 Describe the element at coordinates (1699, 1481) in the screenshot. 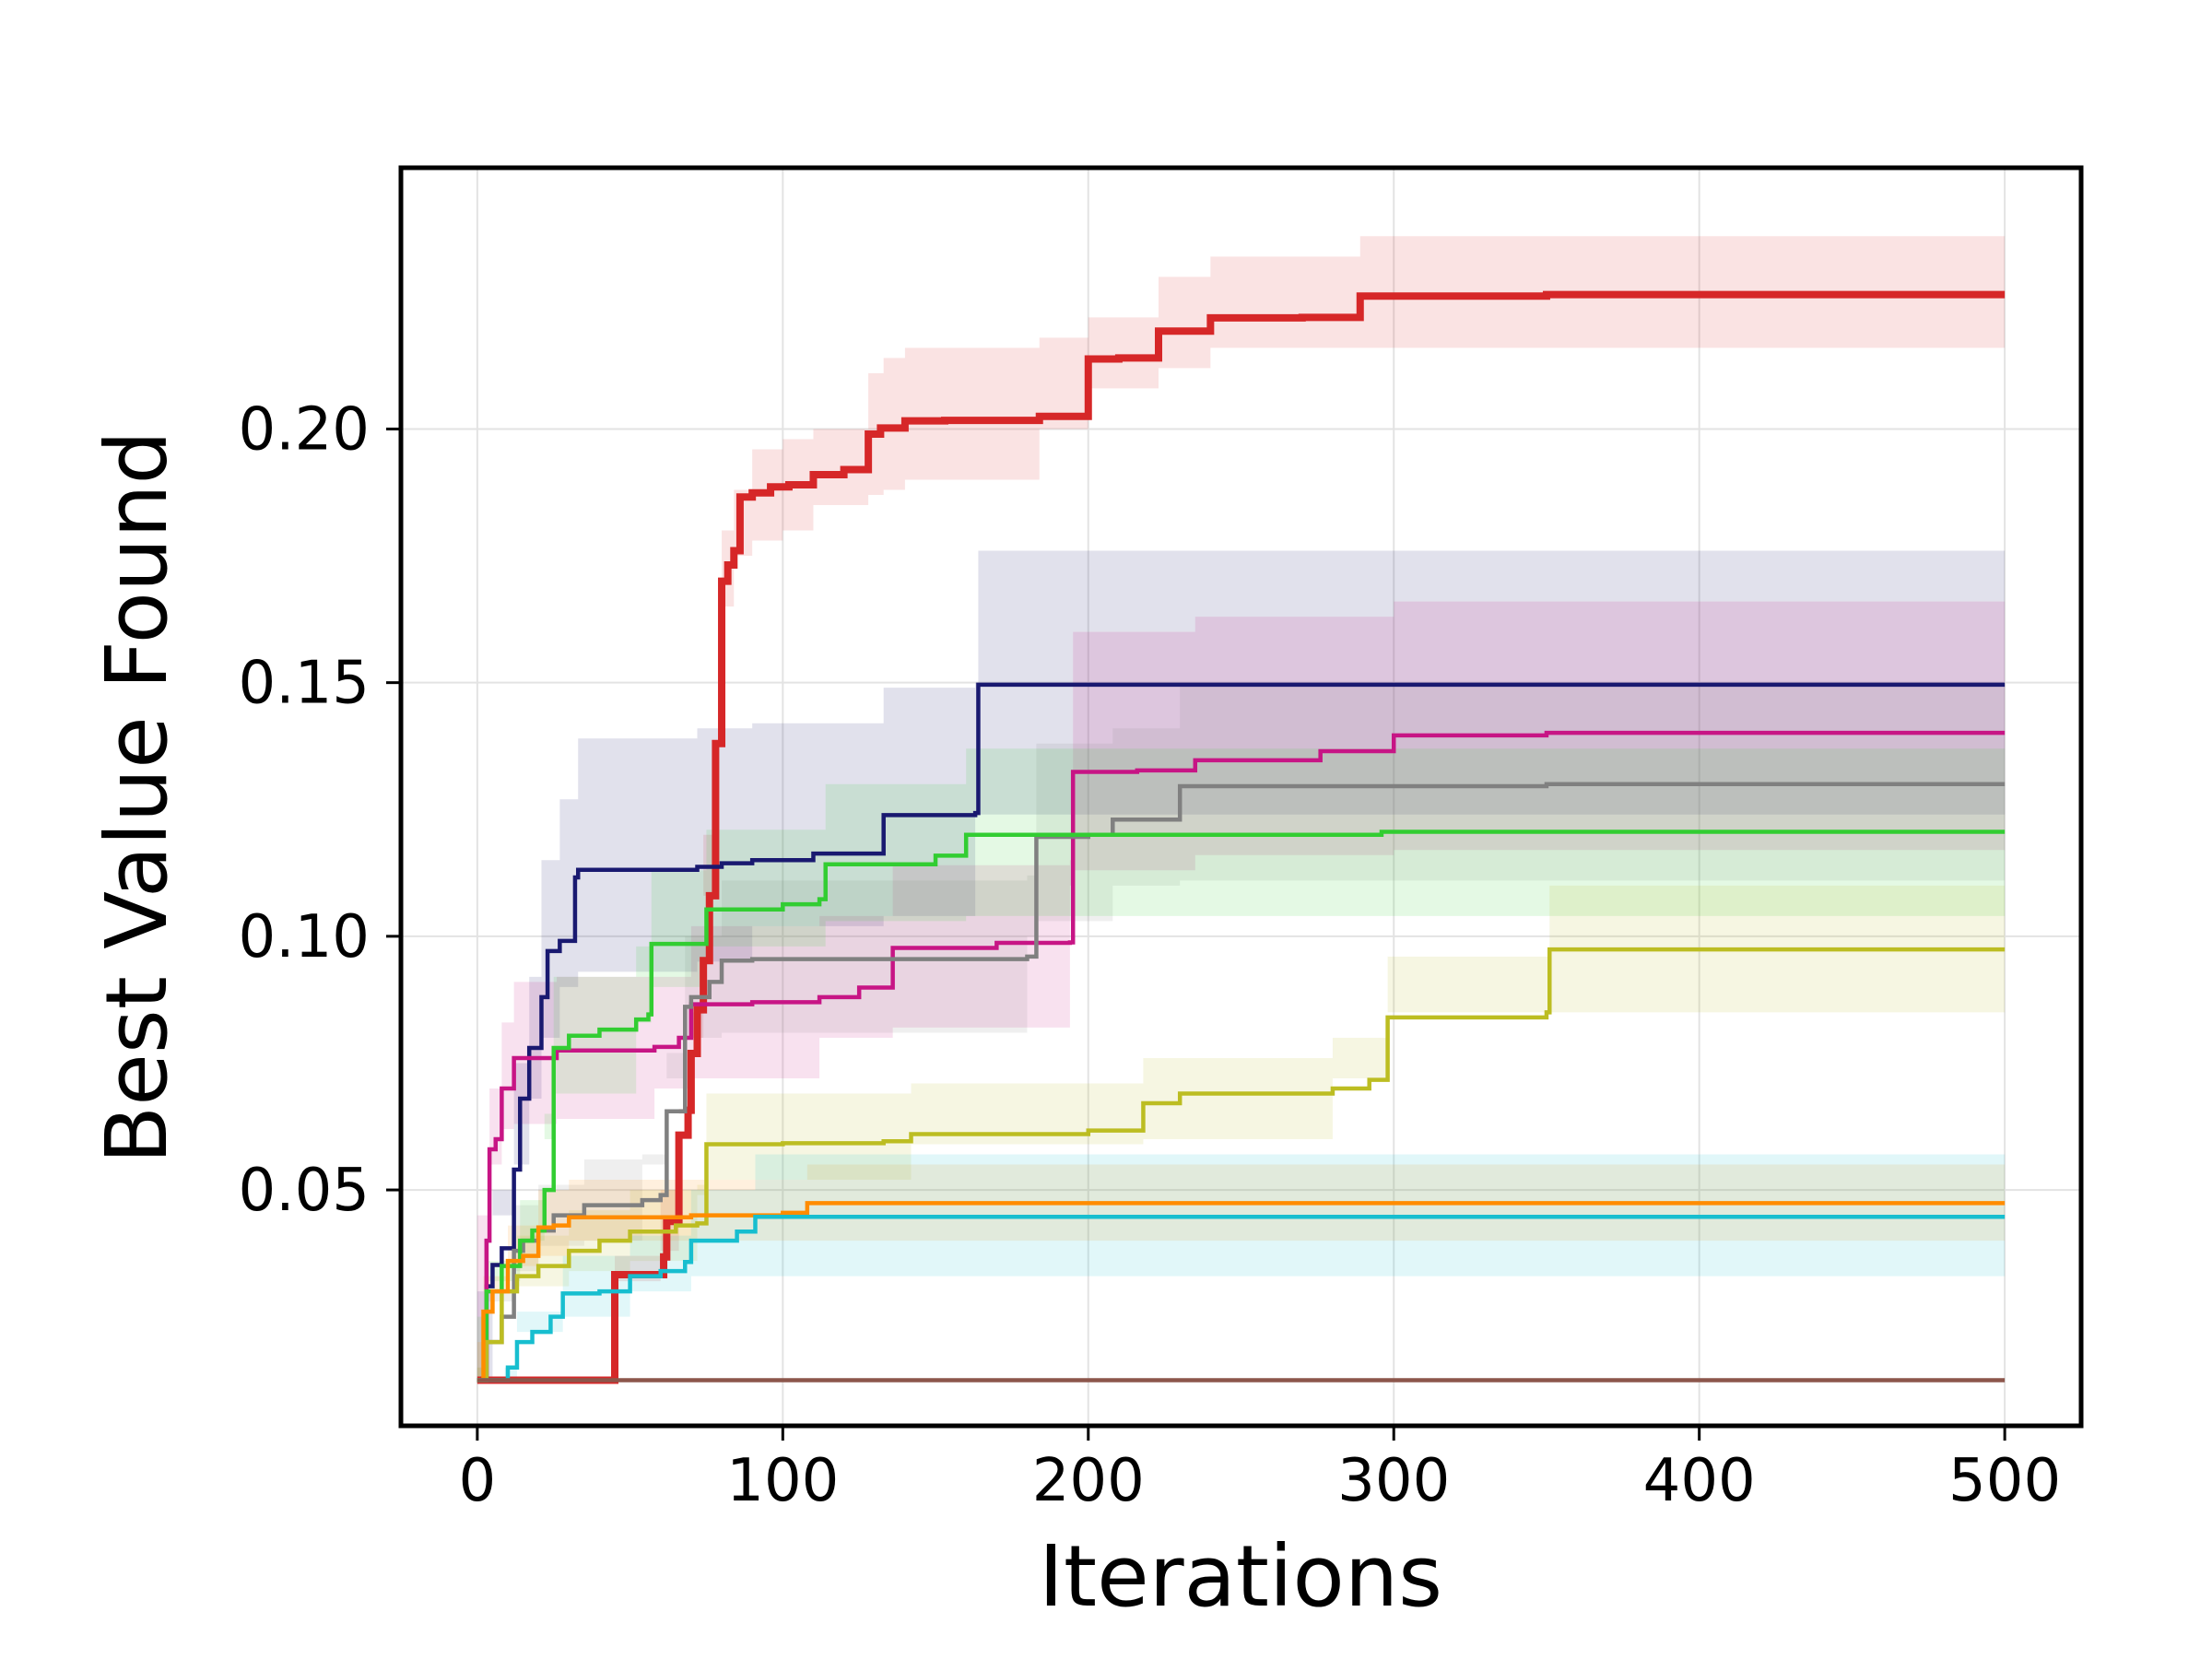

I see `x-tick-label: 400` at that location.